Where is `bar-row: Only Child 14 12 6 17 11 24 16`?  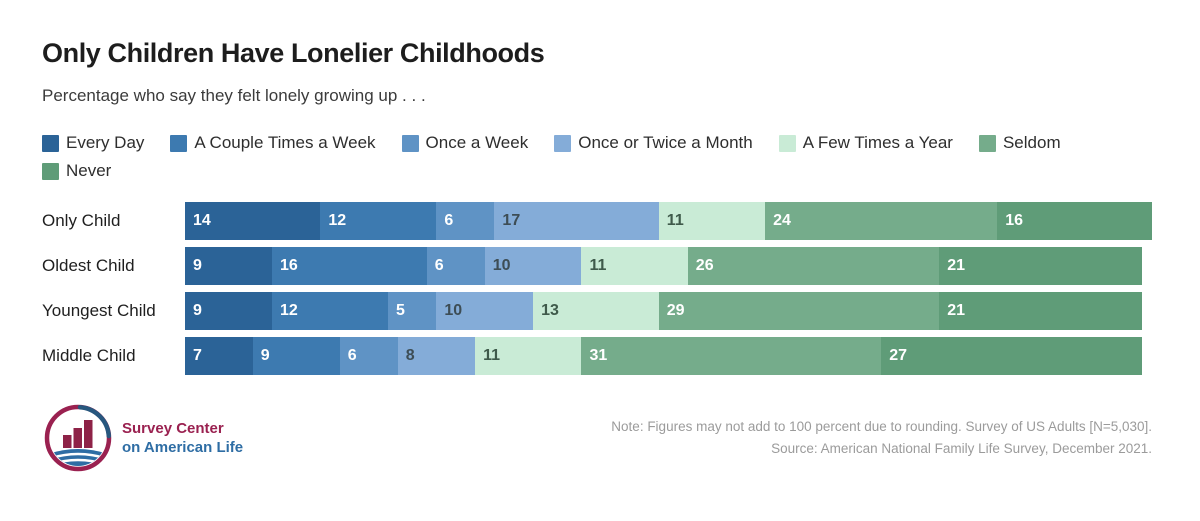
bar-row: Only Child 14 12 6 17 11 24 16 is located at coordinates (597, 221).